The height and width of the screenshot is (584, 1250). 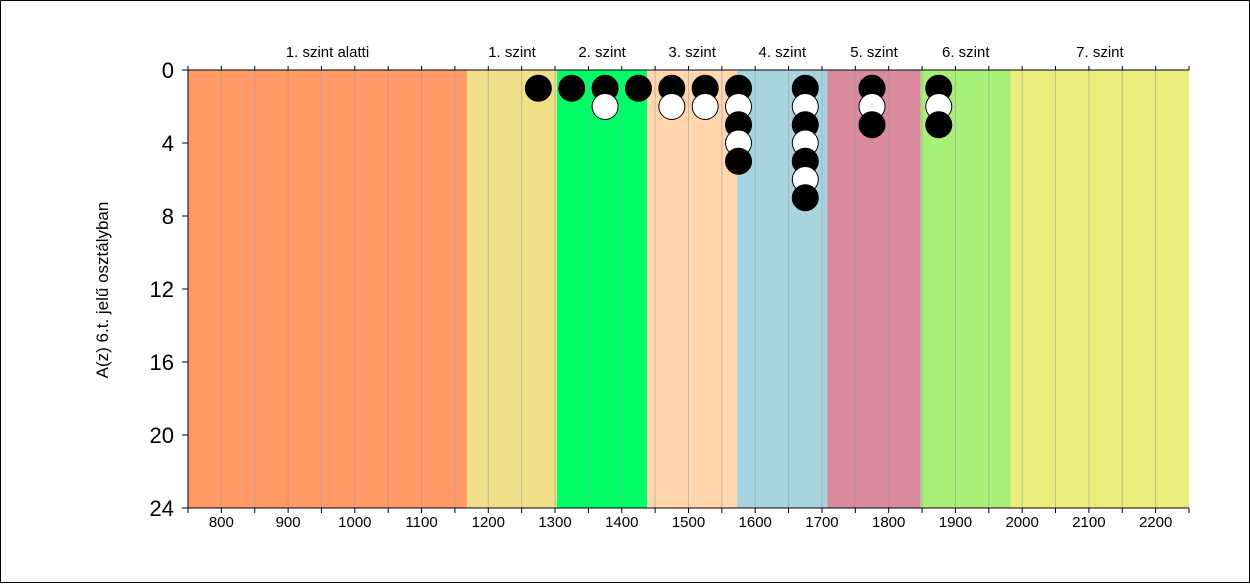 I want to click on x-tick-label: 800, so click(x=221, y=522).